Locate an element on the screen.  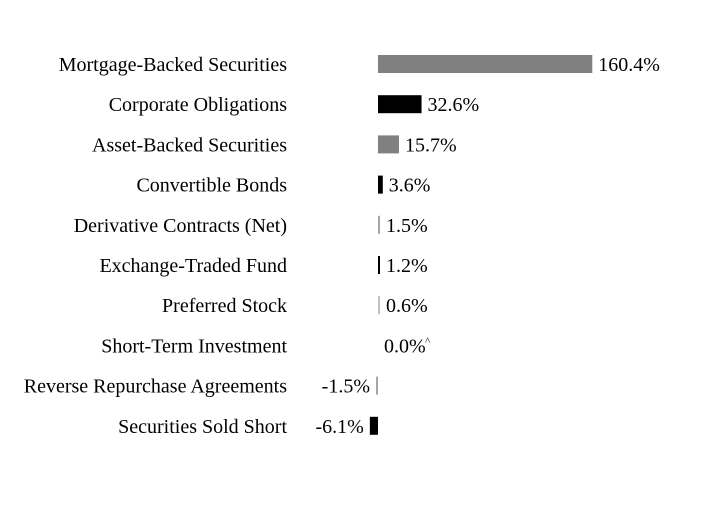
value-label: 0.0% is located at coordinates (405, 346).